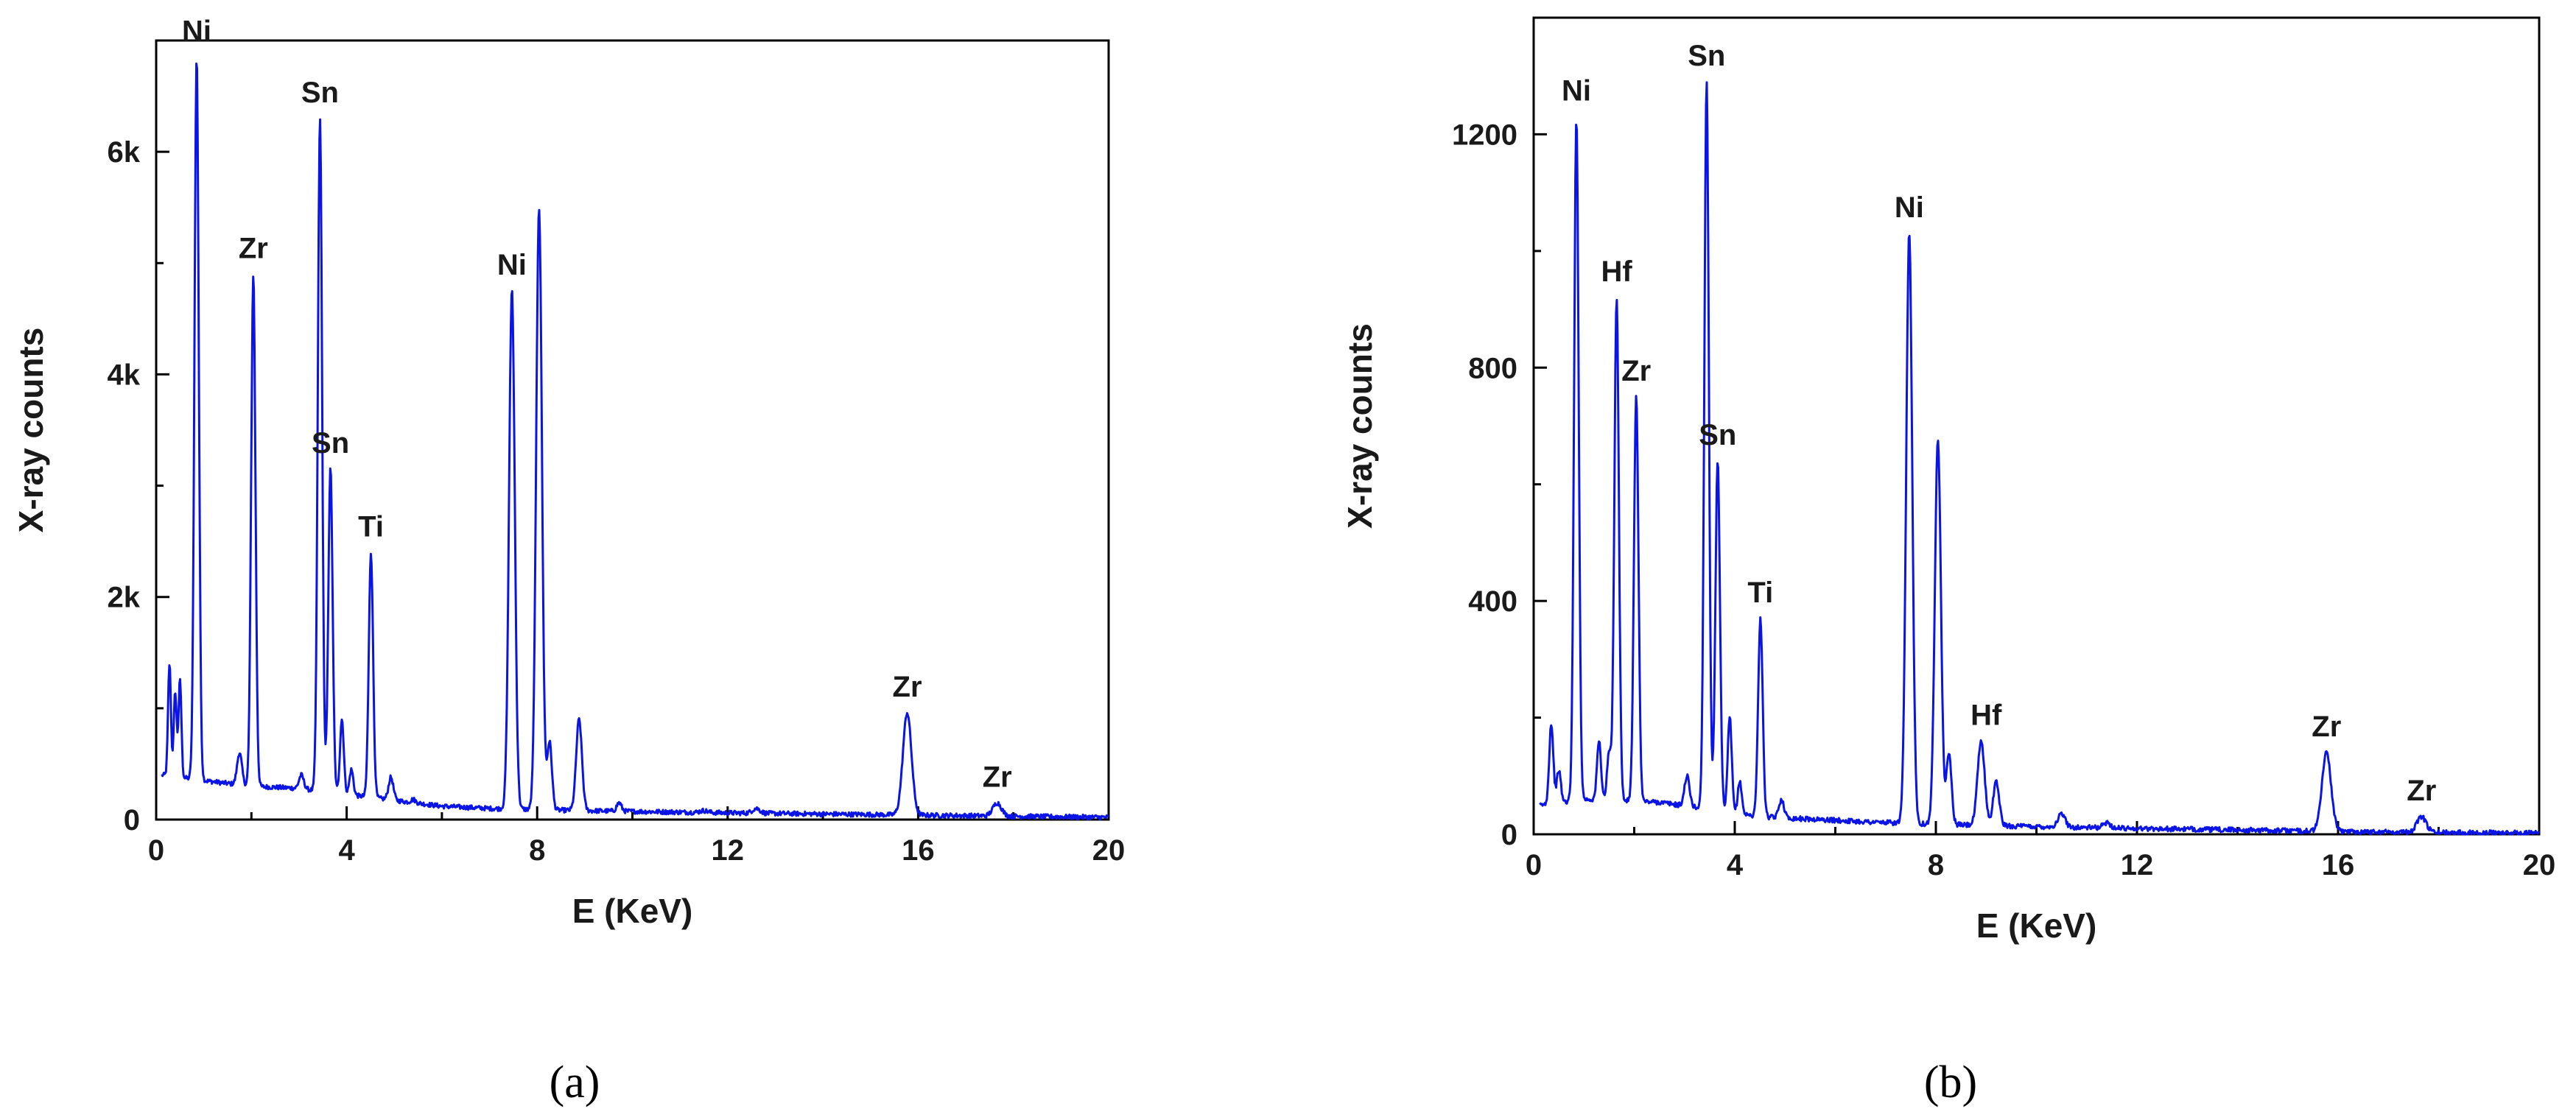  What do you see at coordinates (1492, 601) in the screenshot?
I see `y-tick-label: 400` at bounding box center [1492, 601].